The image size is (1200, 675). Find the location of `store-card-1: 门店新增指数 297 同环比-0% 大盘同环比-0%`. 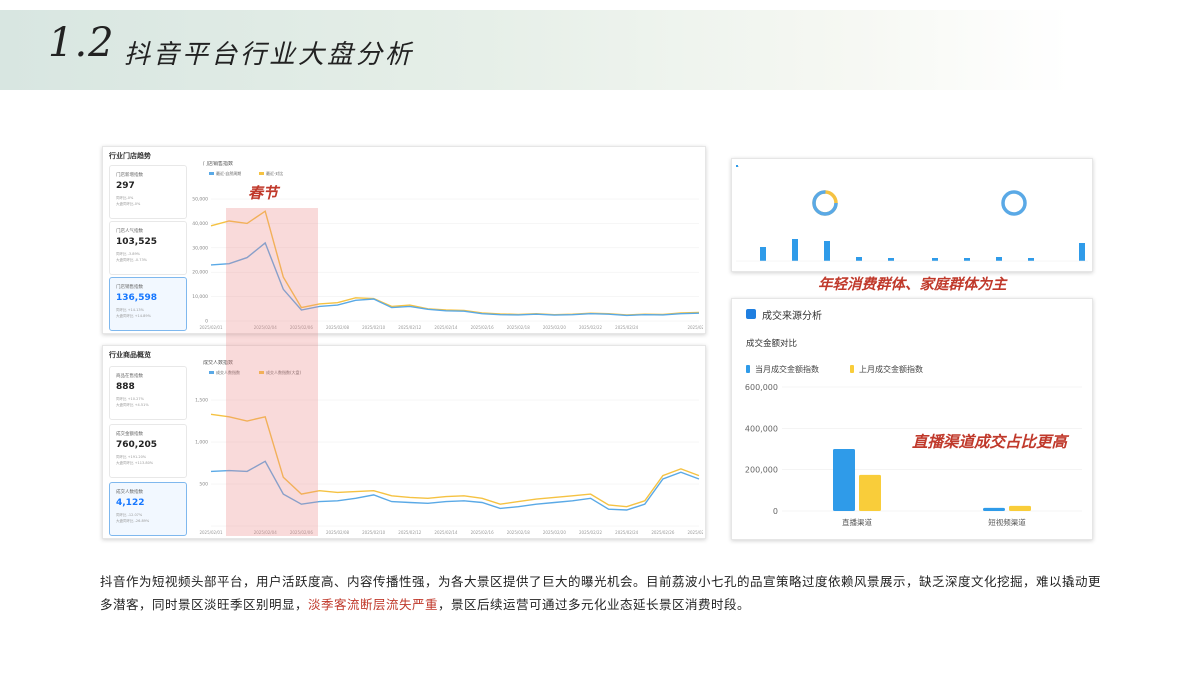

store-card-1: 门店新增指数 297 同环比-0% 大盘同环比-0% is located at coordinates (148, 192).